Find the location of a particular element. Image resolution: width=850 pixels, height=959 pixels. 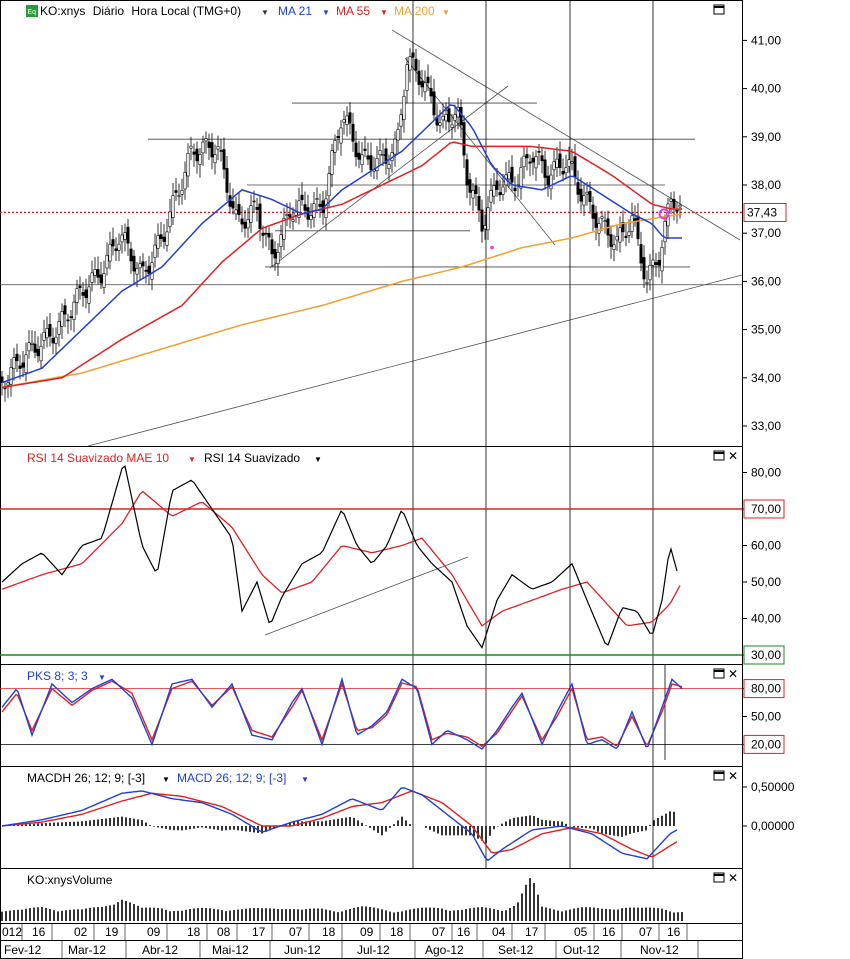

rsi-close-icon: ✕ is located at coordinates (733, 456).